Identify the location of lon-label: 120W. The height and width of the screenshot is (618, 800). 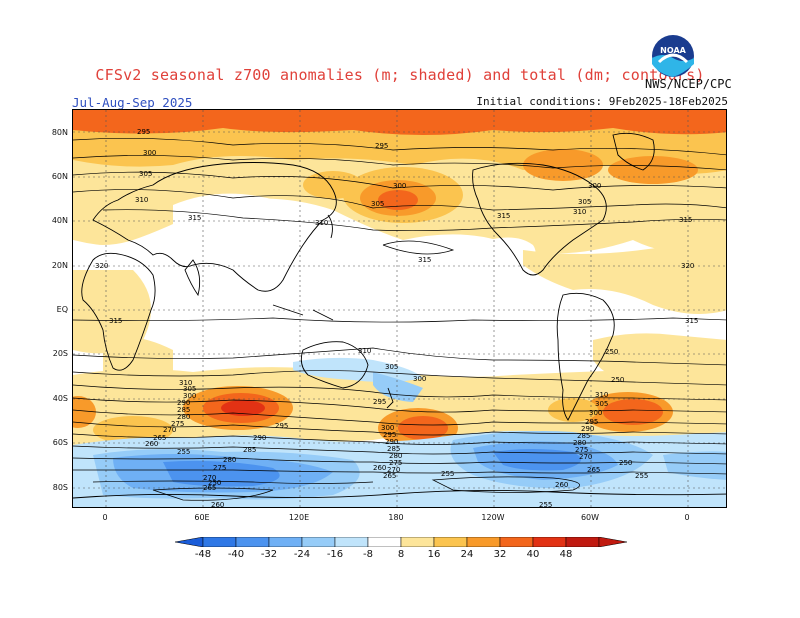
(493, 517).